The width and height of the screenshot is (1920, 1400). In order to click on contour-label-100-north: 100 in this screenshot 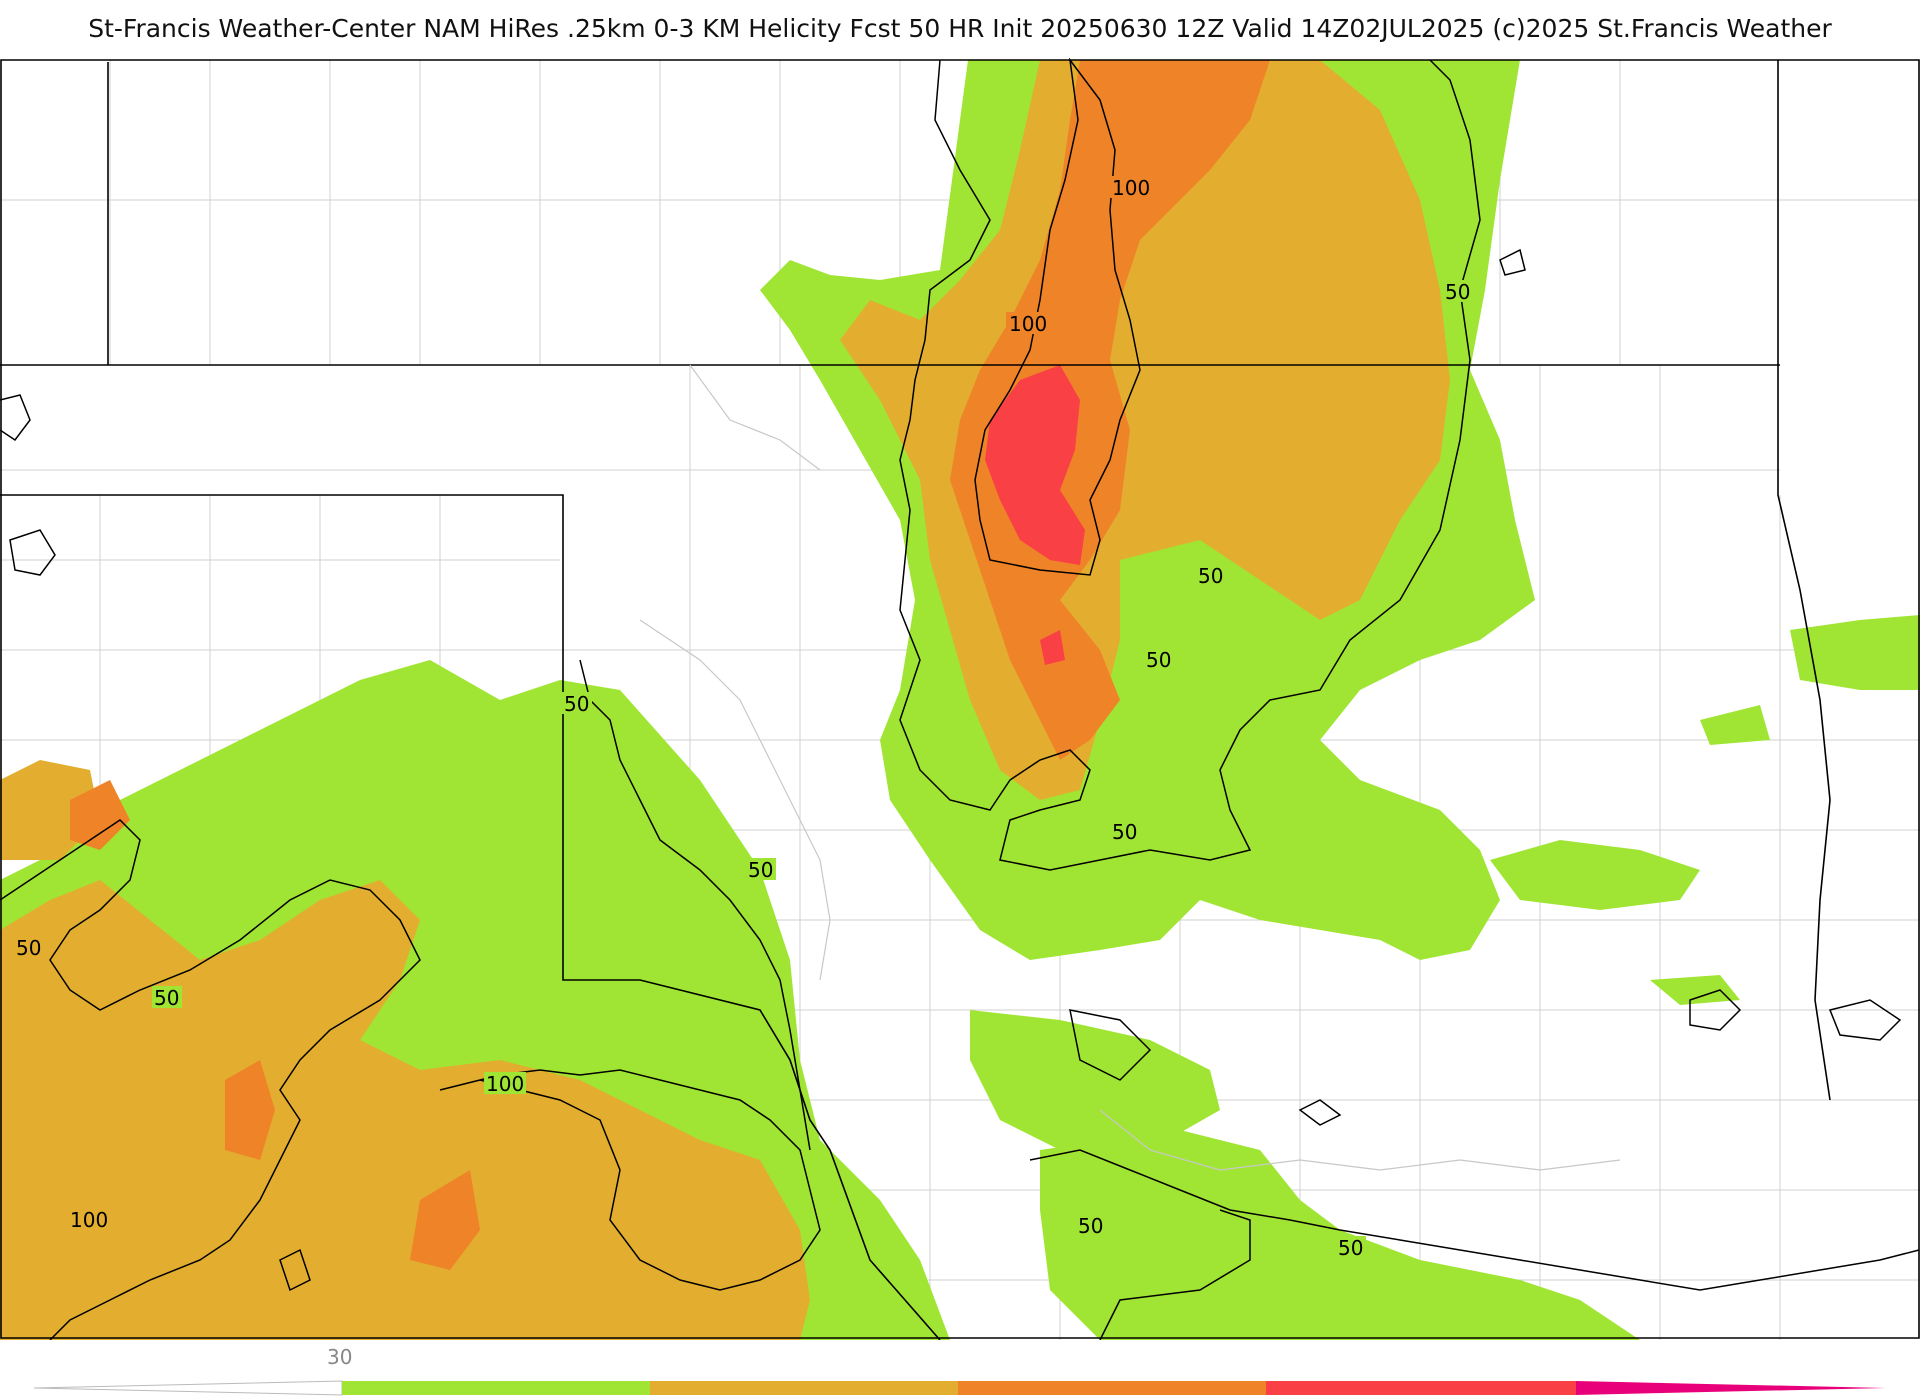, I will do `click(1131, 188)`.